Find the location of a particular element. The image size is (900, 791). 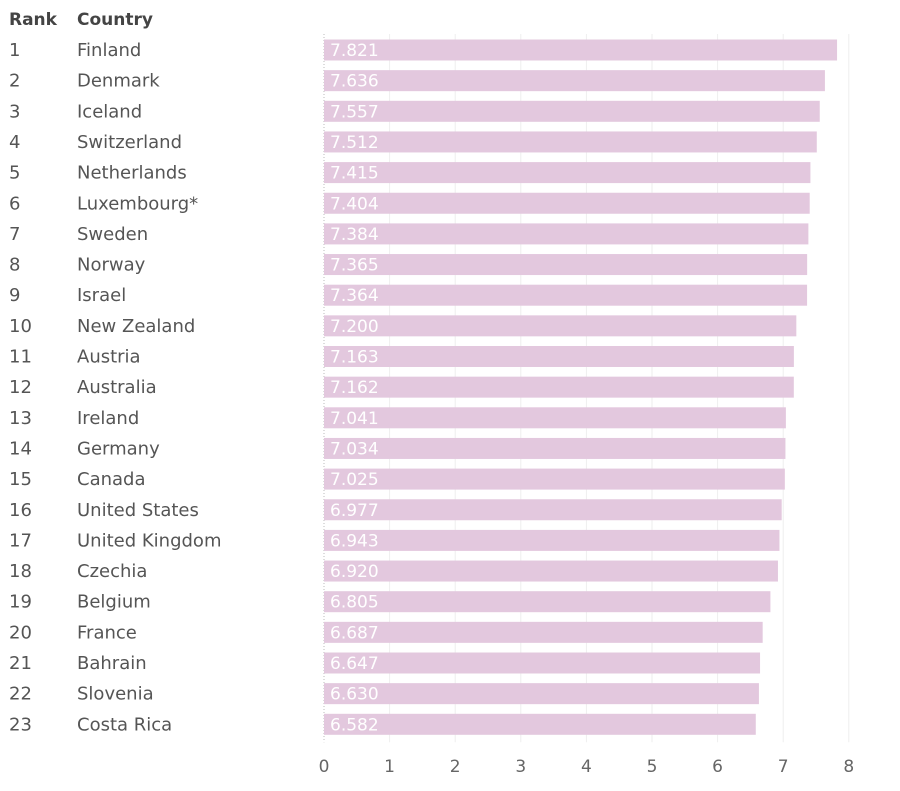

value-label: 7.384 is located at coordinates (354, 235).